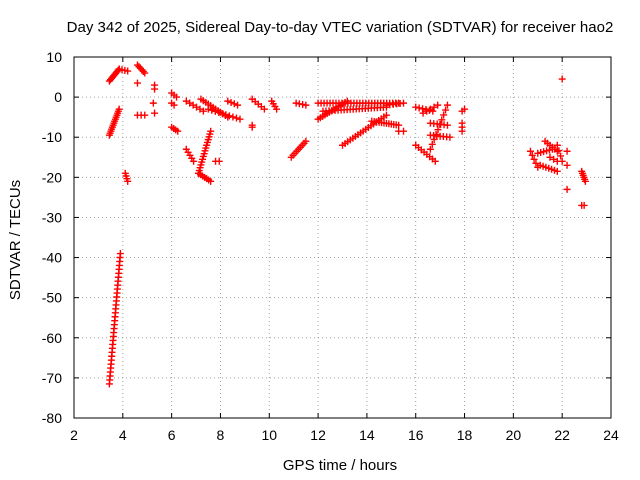  I want to click on x-tick-label: 6, so click(172, 435).